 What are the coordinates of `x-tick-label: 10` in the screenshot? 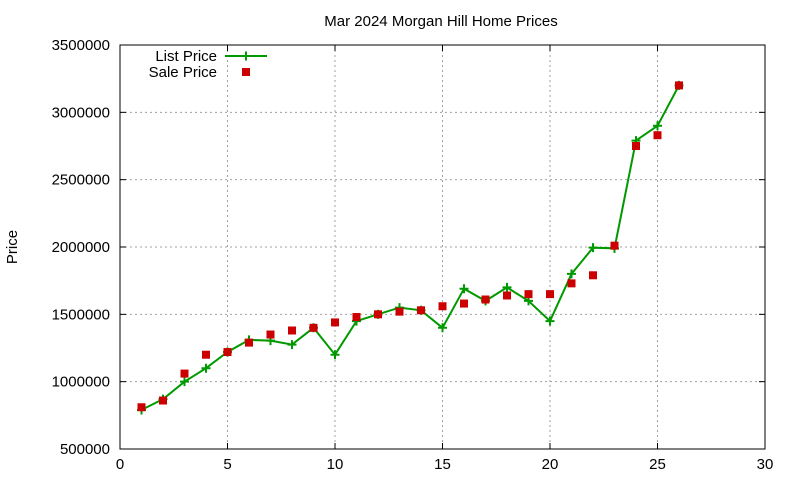 It's located at (335, 464).